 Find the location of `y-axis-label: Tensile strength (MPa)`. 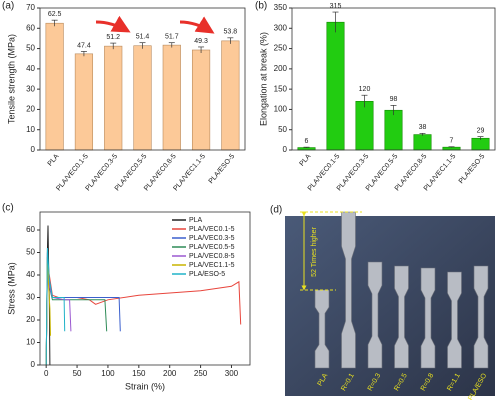

y-axis-label: Tensile strength (MPa) is located at coordinates (11, 79).